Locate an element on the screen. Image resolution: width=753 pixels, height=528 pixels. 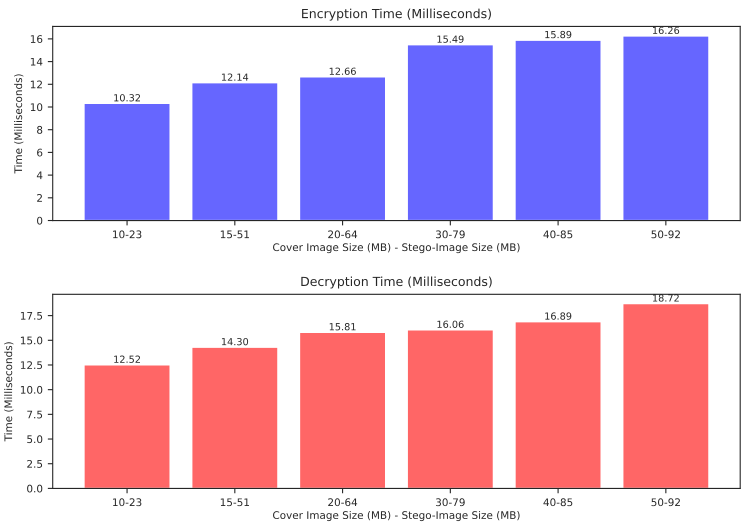
y-tick-label: 2.5 is located at coordinates (34, 464).